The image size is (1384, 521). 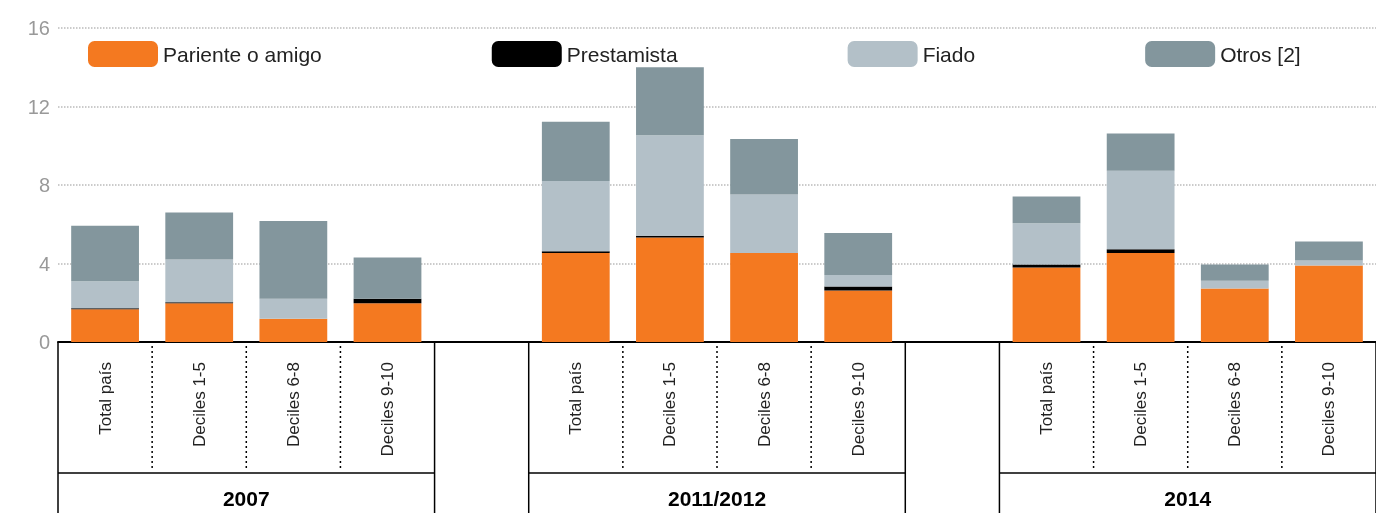 What do you see at coordinates (38, 106) in the screenshot?
I see `y-tick-label: 12` at bounding box center [38, 106].